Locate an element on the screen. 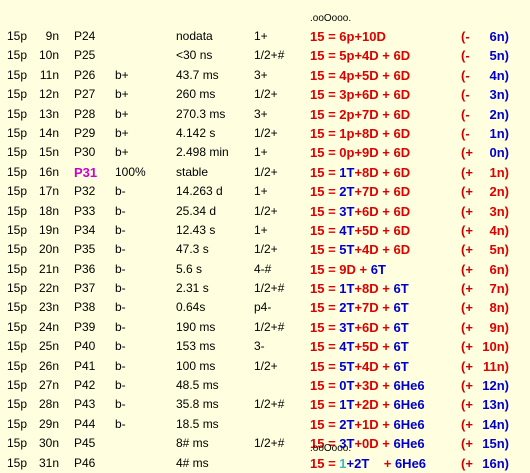  table-row: 15p 9n P24 nodata 1+ 15 = 6p+10D (- 6n) is located at coordinates (265, 36).